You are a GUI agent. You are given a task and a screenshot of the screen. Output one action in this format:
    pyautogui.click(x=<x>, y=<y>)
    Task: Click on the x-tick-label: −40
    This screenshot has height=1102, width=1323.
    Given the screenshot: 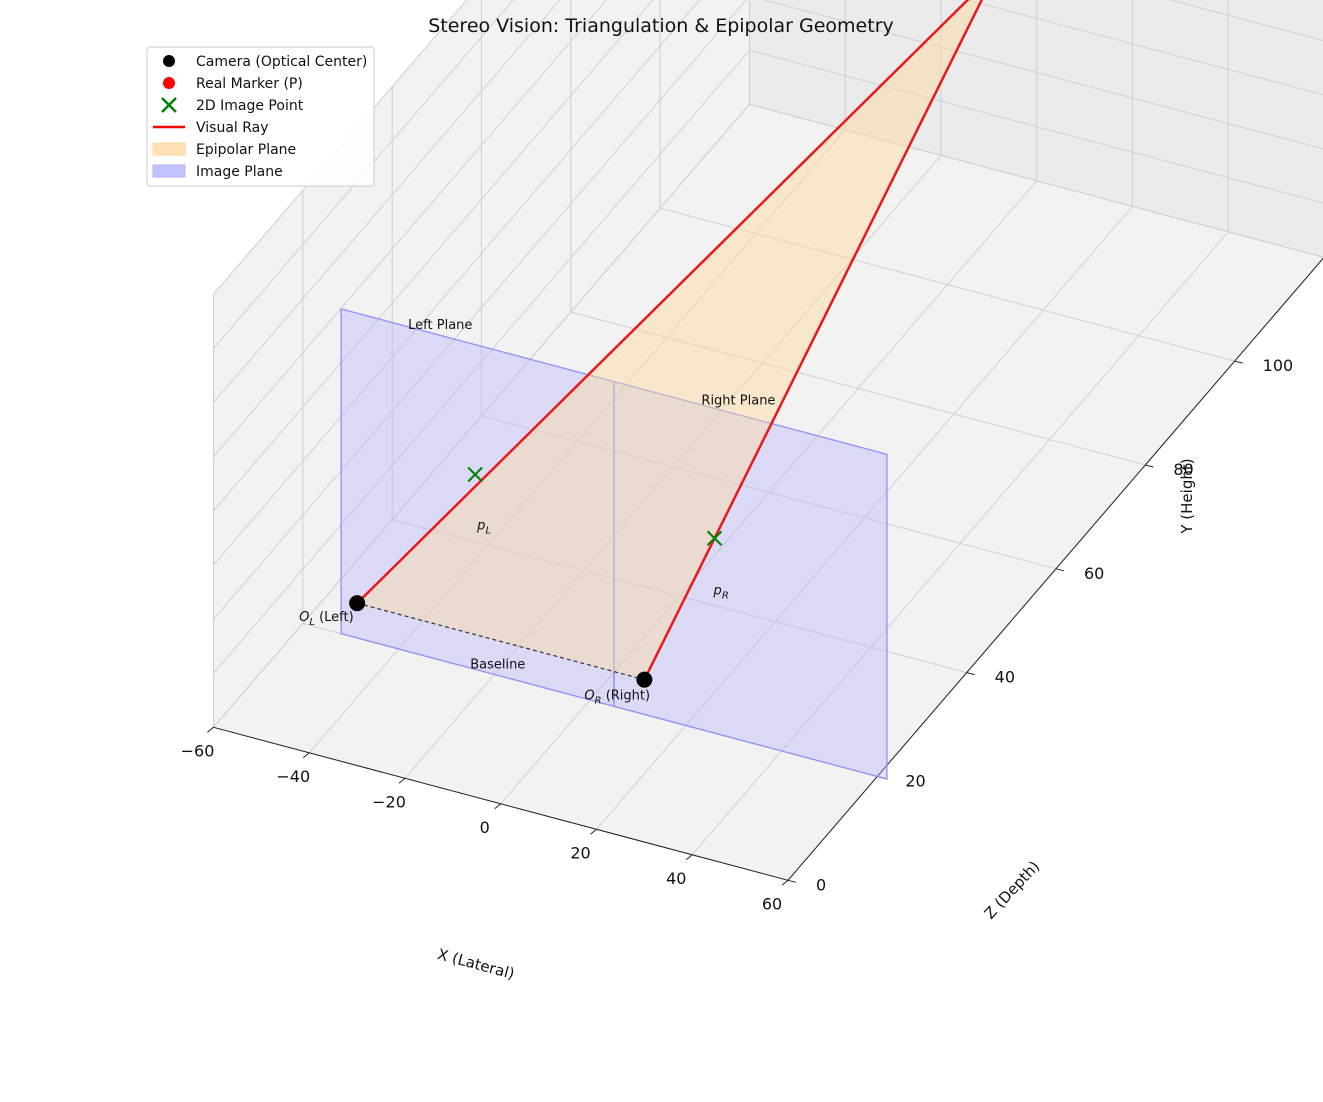 What is the action you would take?
    pyautogui.click(x=293, y=776)
    